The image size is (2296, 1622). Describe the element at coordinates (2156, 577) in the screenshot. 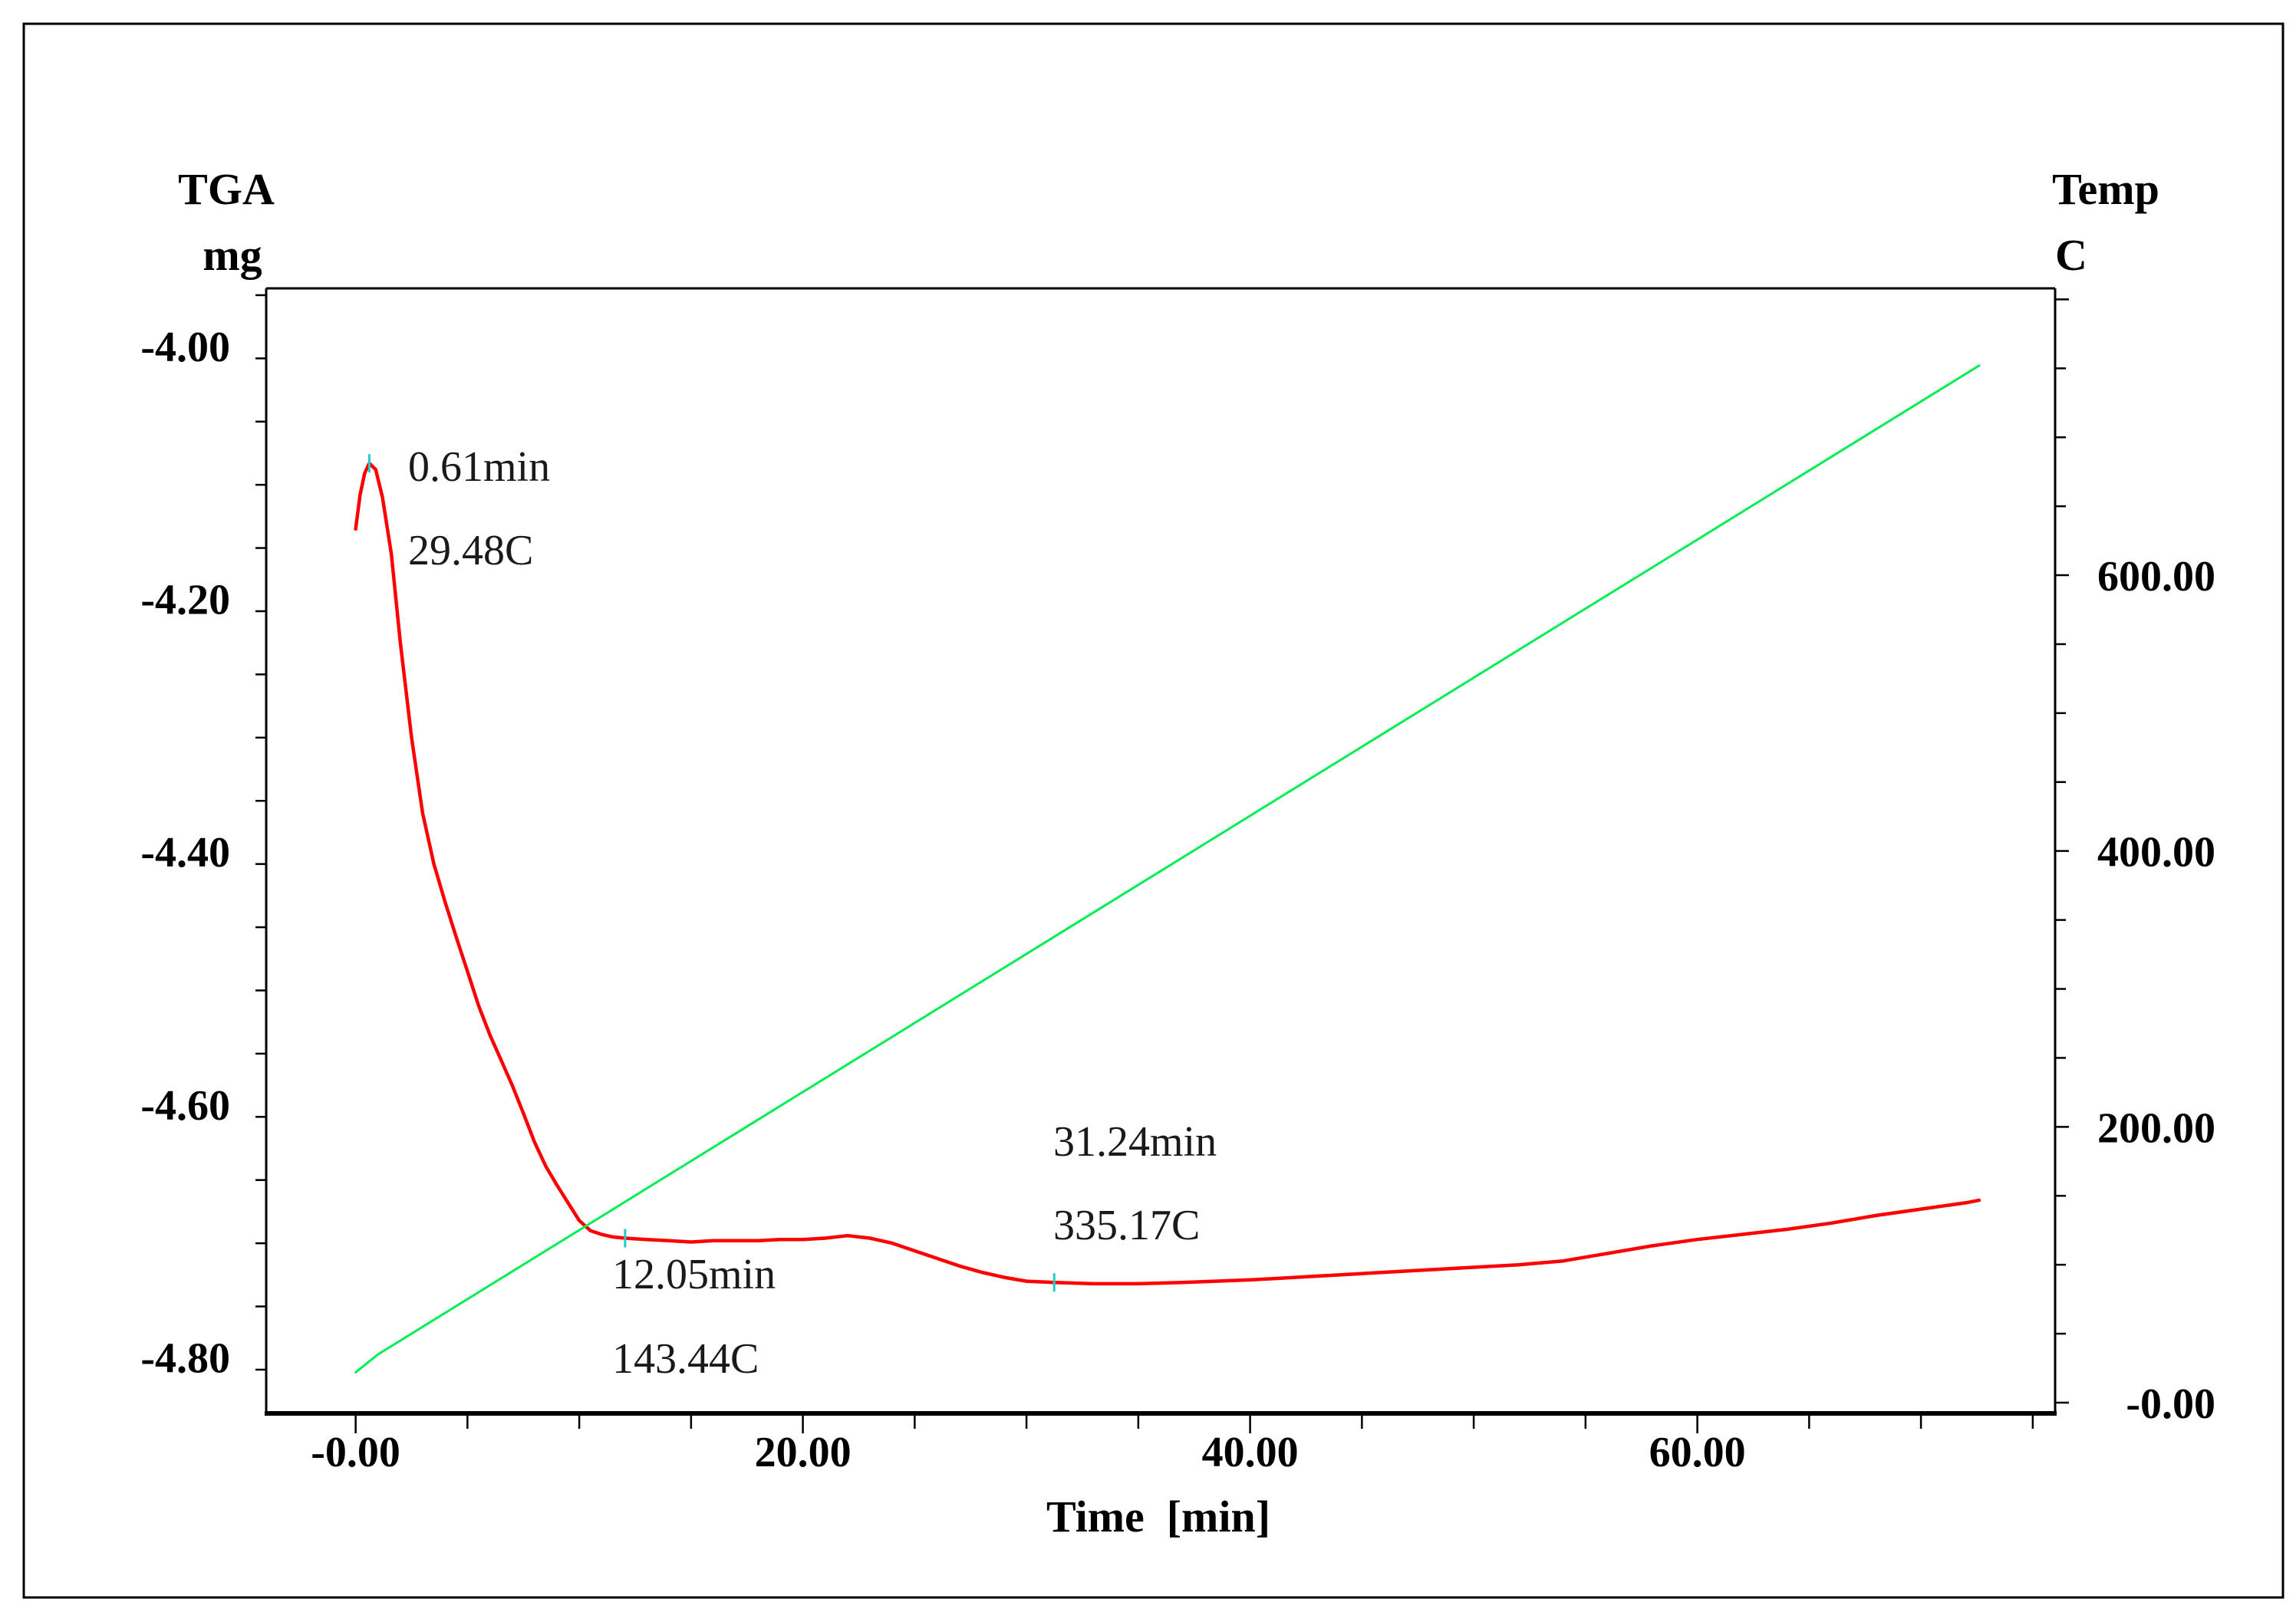

I see `right-y-tick-label: 600.00` at that location.